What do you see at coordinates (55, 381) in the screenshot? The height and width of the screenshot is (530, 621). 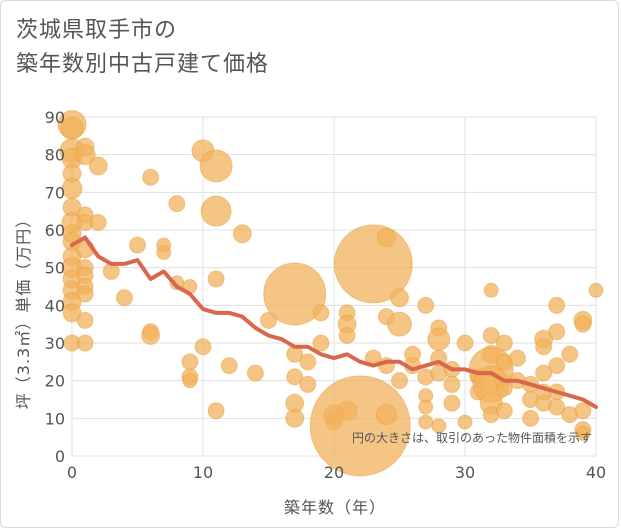 I see `y-tick-label: 20` at bounding box center [55, 381].